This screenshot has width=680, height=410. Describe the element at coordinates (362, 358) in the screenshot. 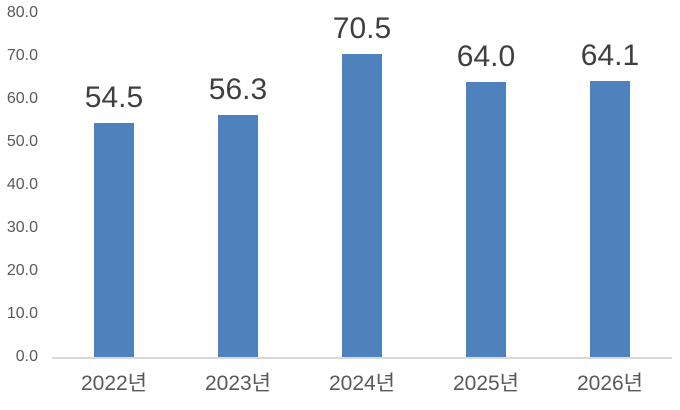

I see `x-axis-line` at that location.